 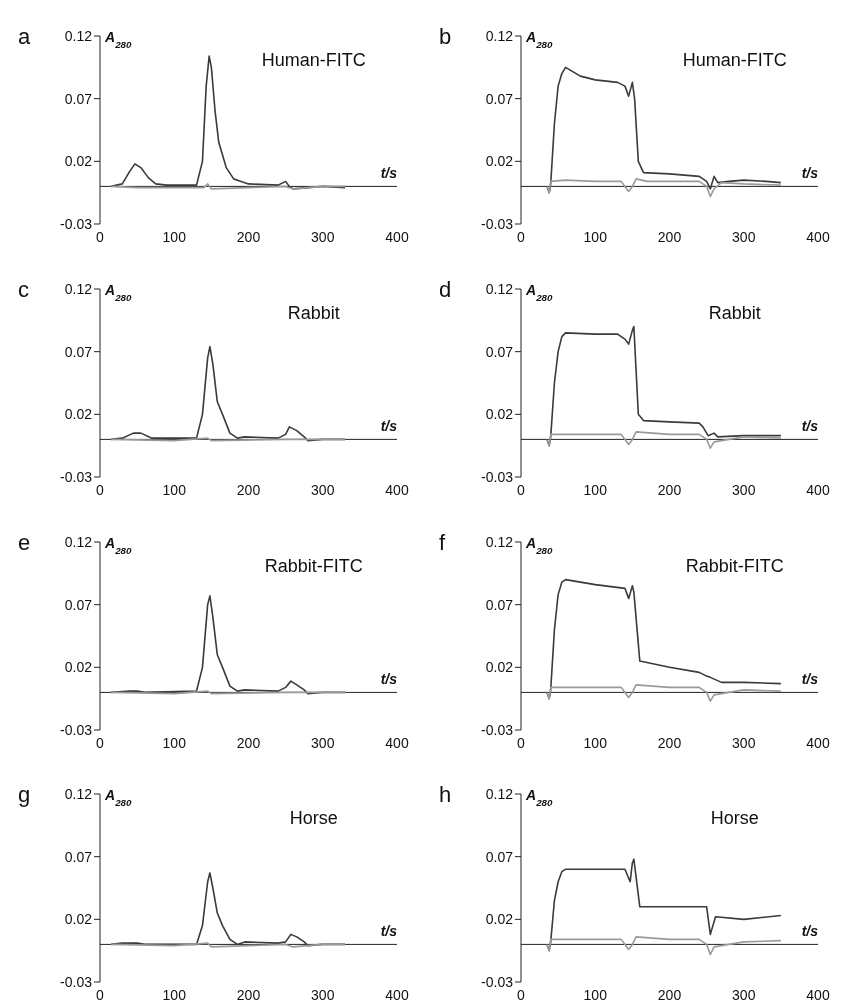 What do you see at coordinates (24, 795) in the screenshot?
I see `text: g` at bounding box center [24, 795].